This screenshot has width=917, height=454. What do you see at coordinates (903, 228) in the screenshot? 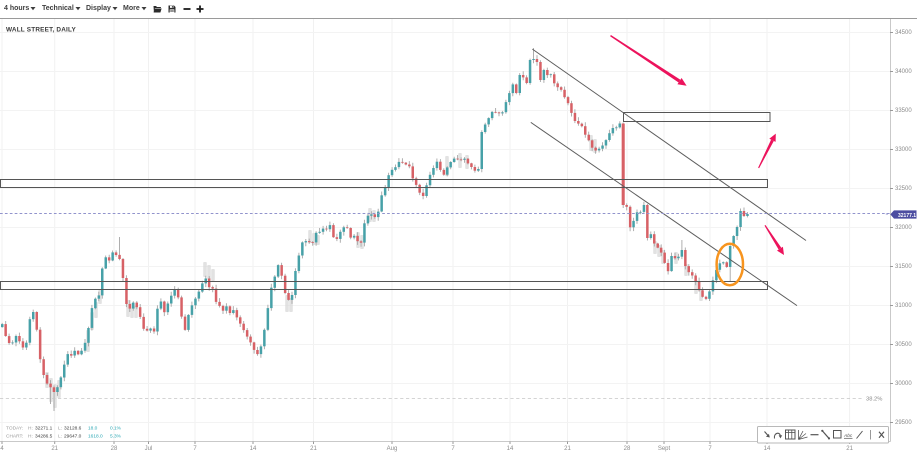
I see `svg-text: 32000` at bounding box center [903, 228].